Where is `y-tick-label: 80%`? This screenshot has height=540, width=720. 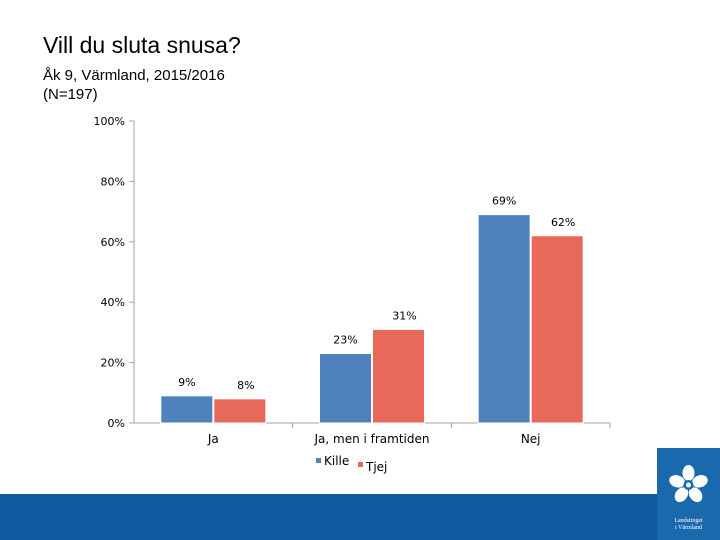 y-tick-label: 80% is located at coordinates (113, 181).